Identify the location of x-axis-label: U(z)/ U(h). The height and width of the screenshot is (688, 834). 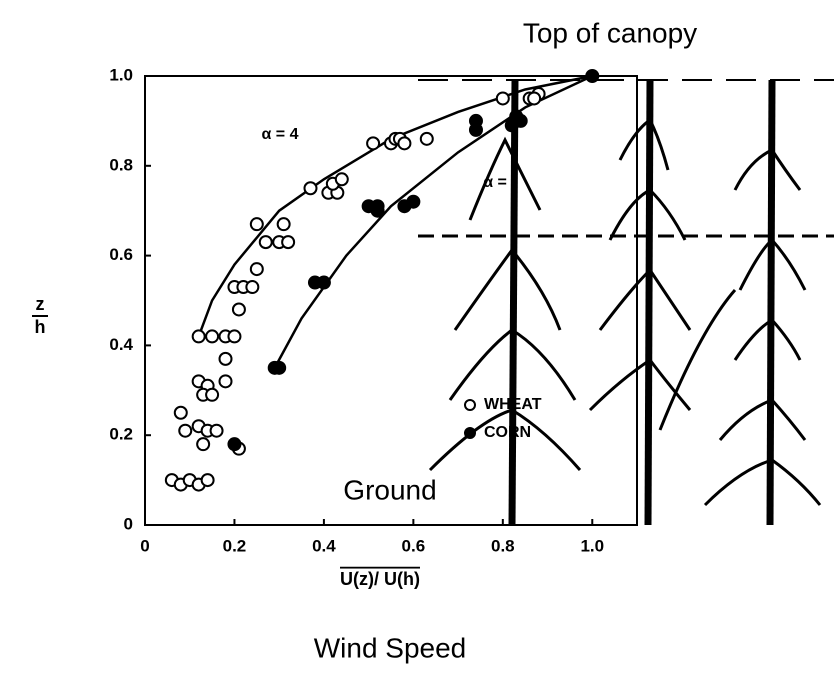
(380, 579).